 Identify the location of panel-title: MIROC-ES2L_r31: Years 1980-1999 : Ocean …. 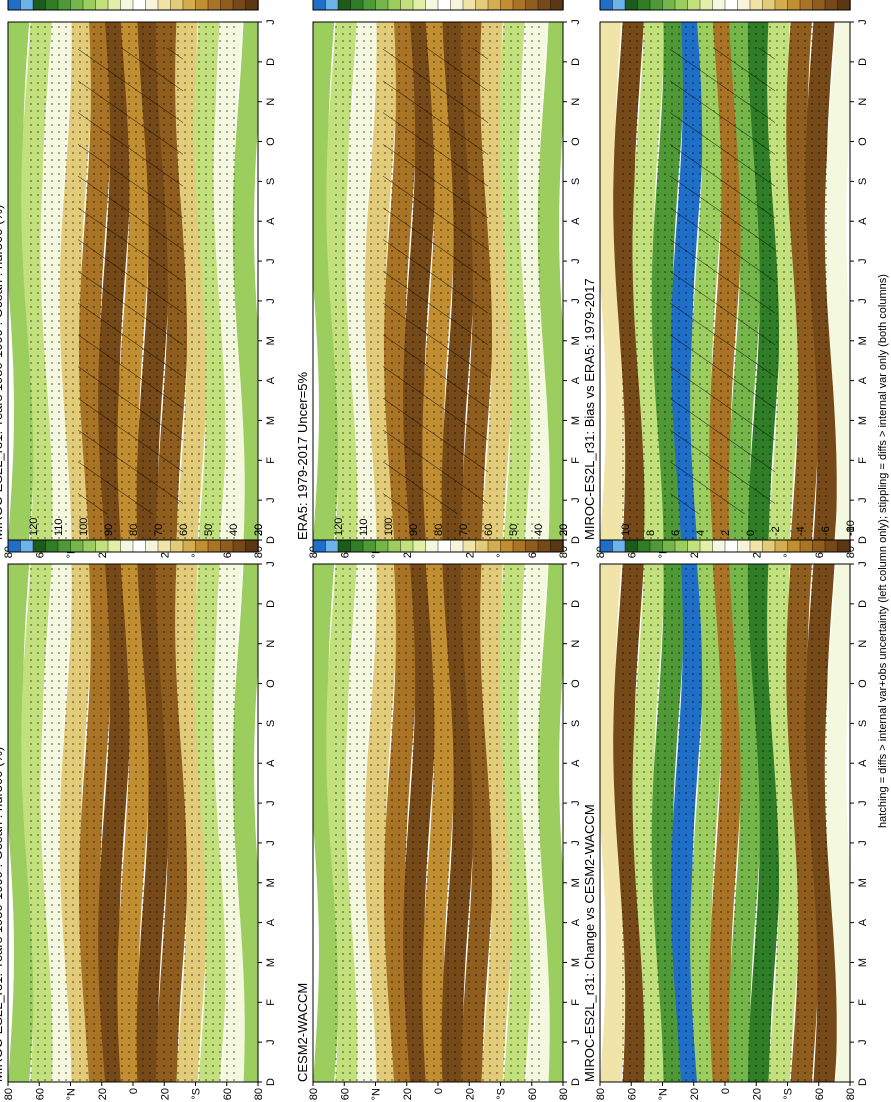
(2, 372).